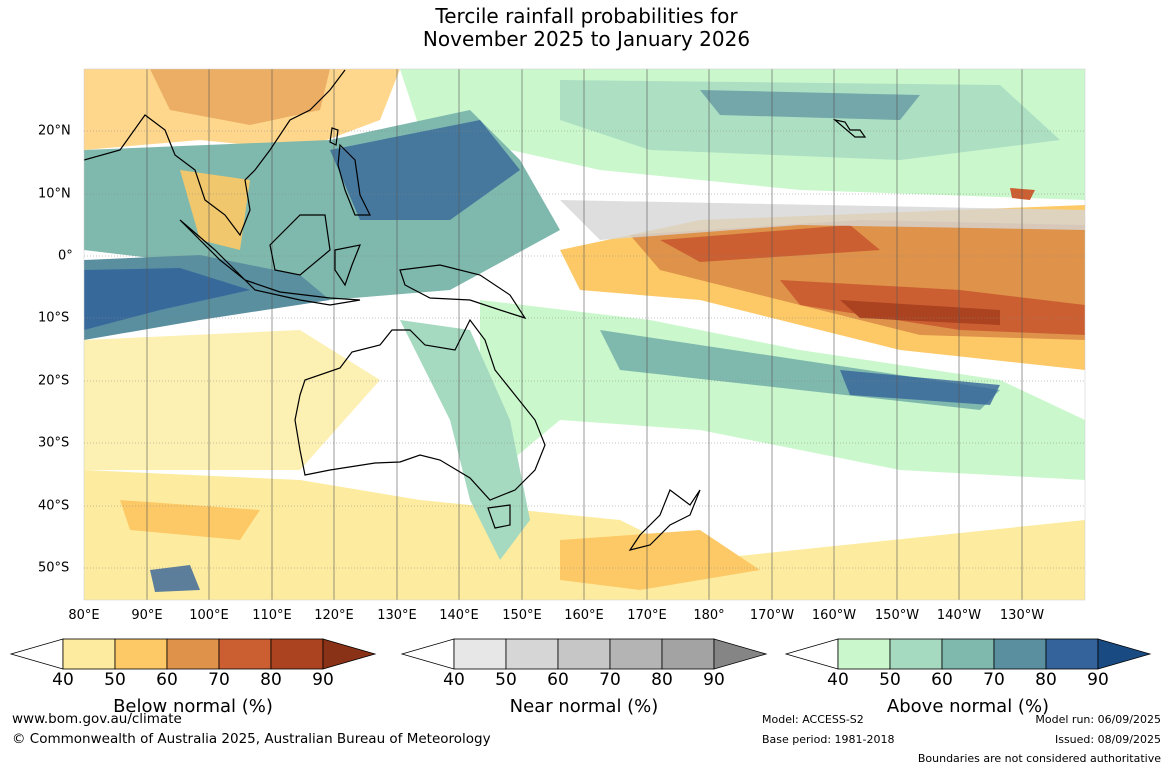 This screenshot has width=1173, height=770. I want to click on australia-coastline, so click(420, 409).